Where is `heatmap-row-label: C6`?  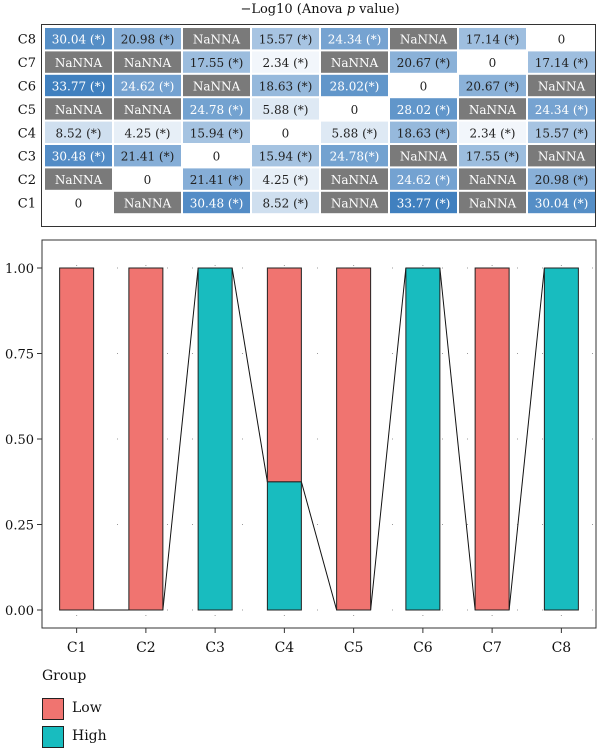
heatmap-row-label: C6 is located at coordinates (27, 87).